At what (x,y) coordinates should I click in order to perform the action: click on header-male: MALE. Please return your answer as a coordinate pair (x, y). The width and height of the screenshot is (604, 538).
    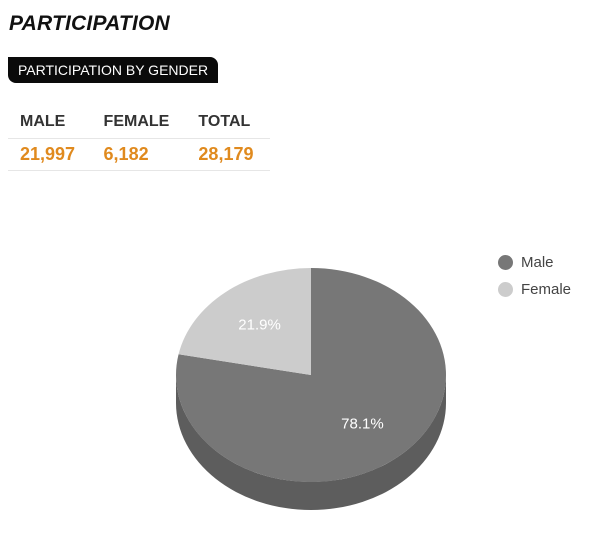
    Looking at the image, I should click on (50, 122).